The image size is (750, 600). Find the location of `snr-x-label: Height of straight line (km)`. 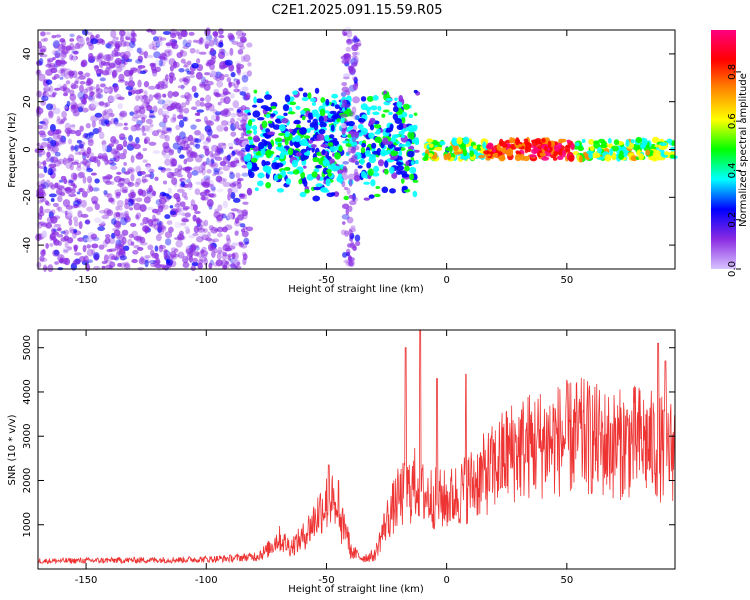

snr-x-label: Height of straight line (km) is located at coordinates (356, 589).